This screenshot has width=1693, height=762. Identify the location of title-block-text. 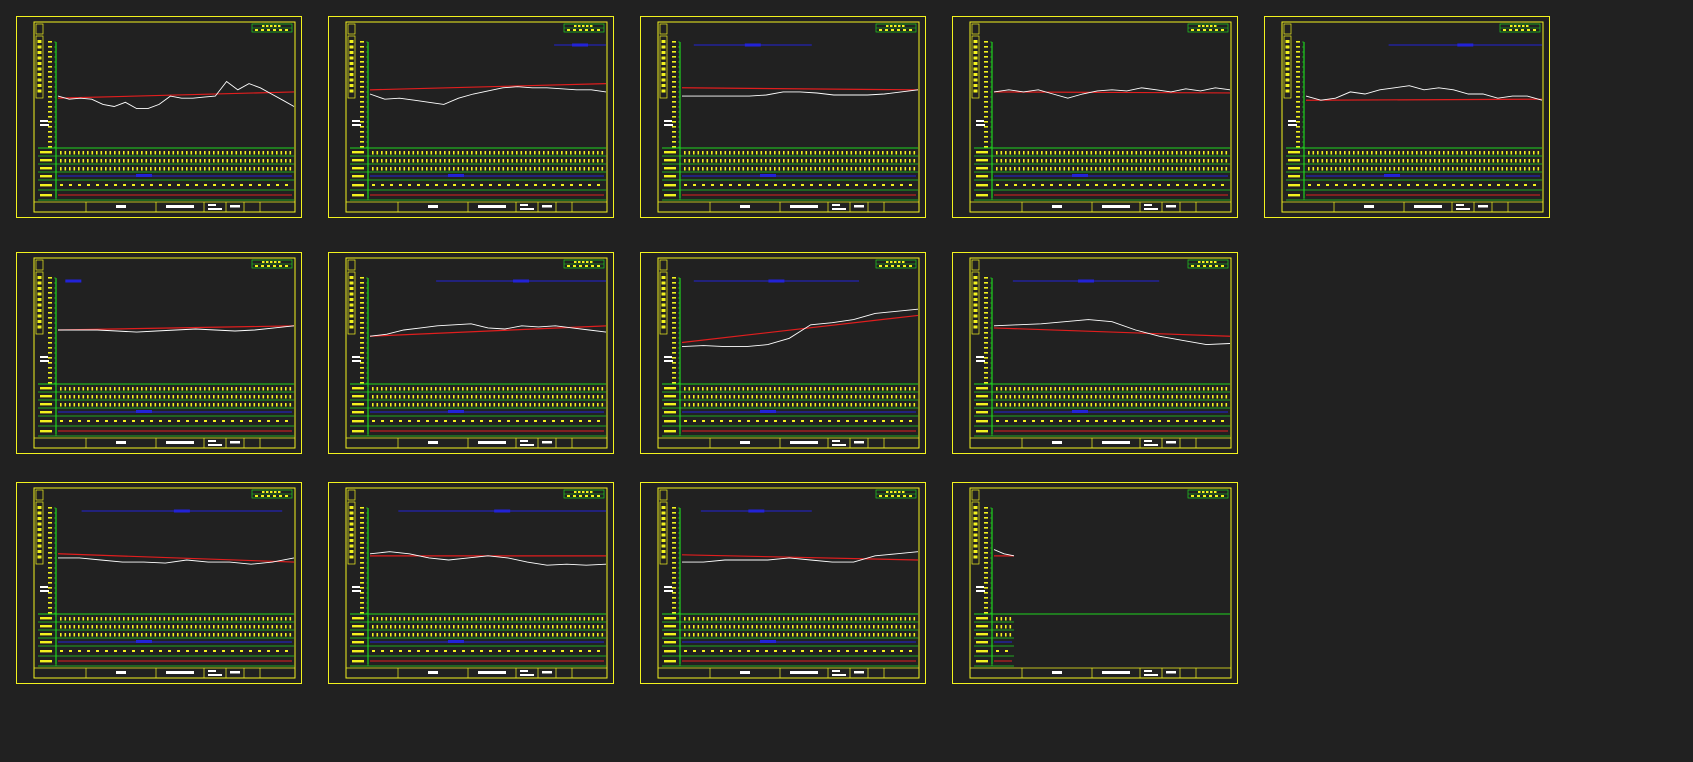
(215, 445).